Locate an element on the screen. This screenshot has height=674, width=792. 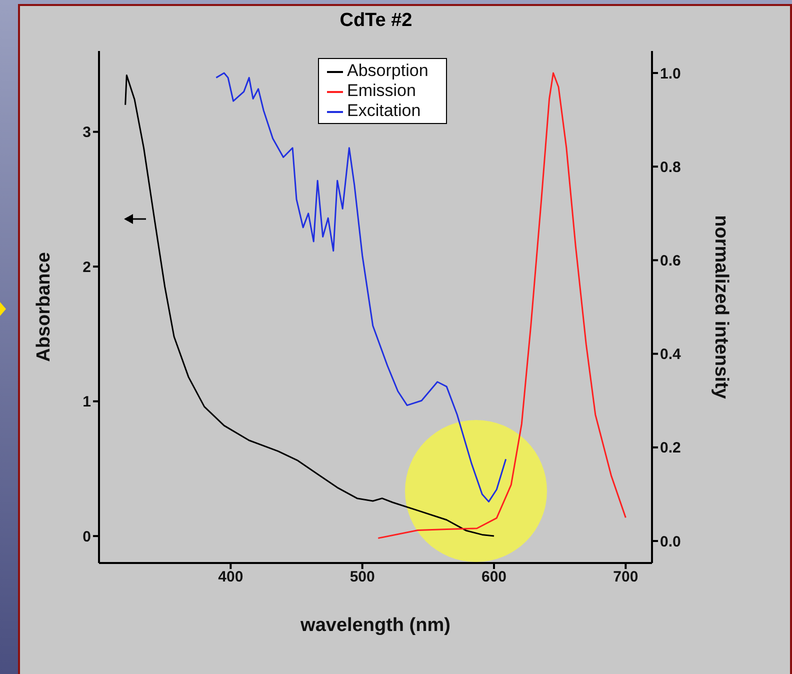
x-tick-label: 500 is located at coordinates (362, 577).